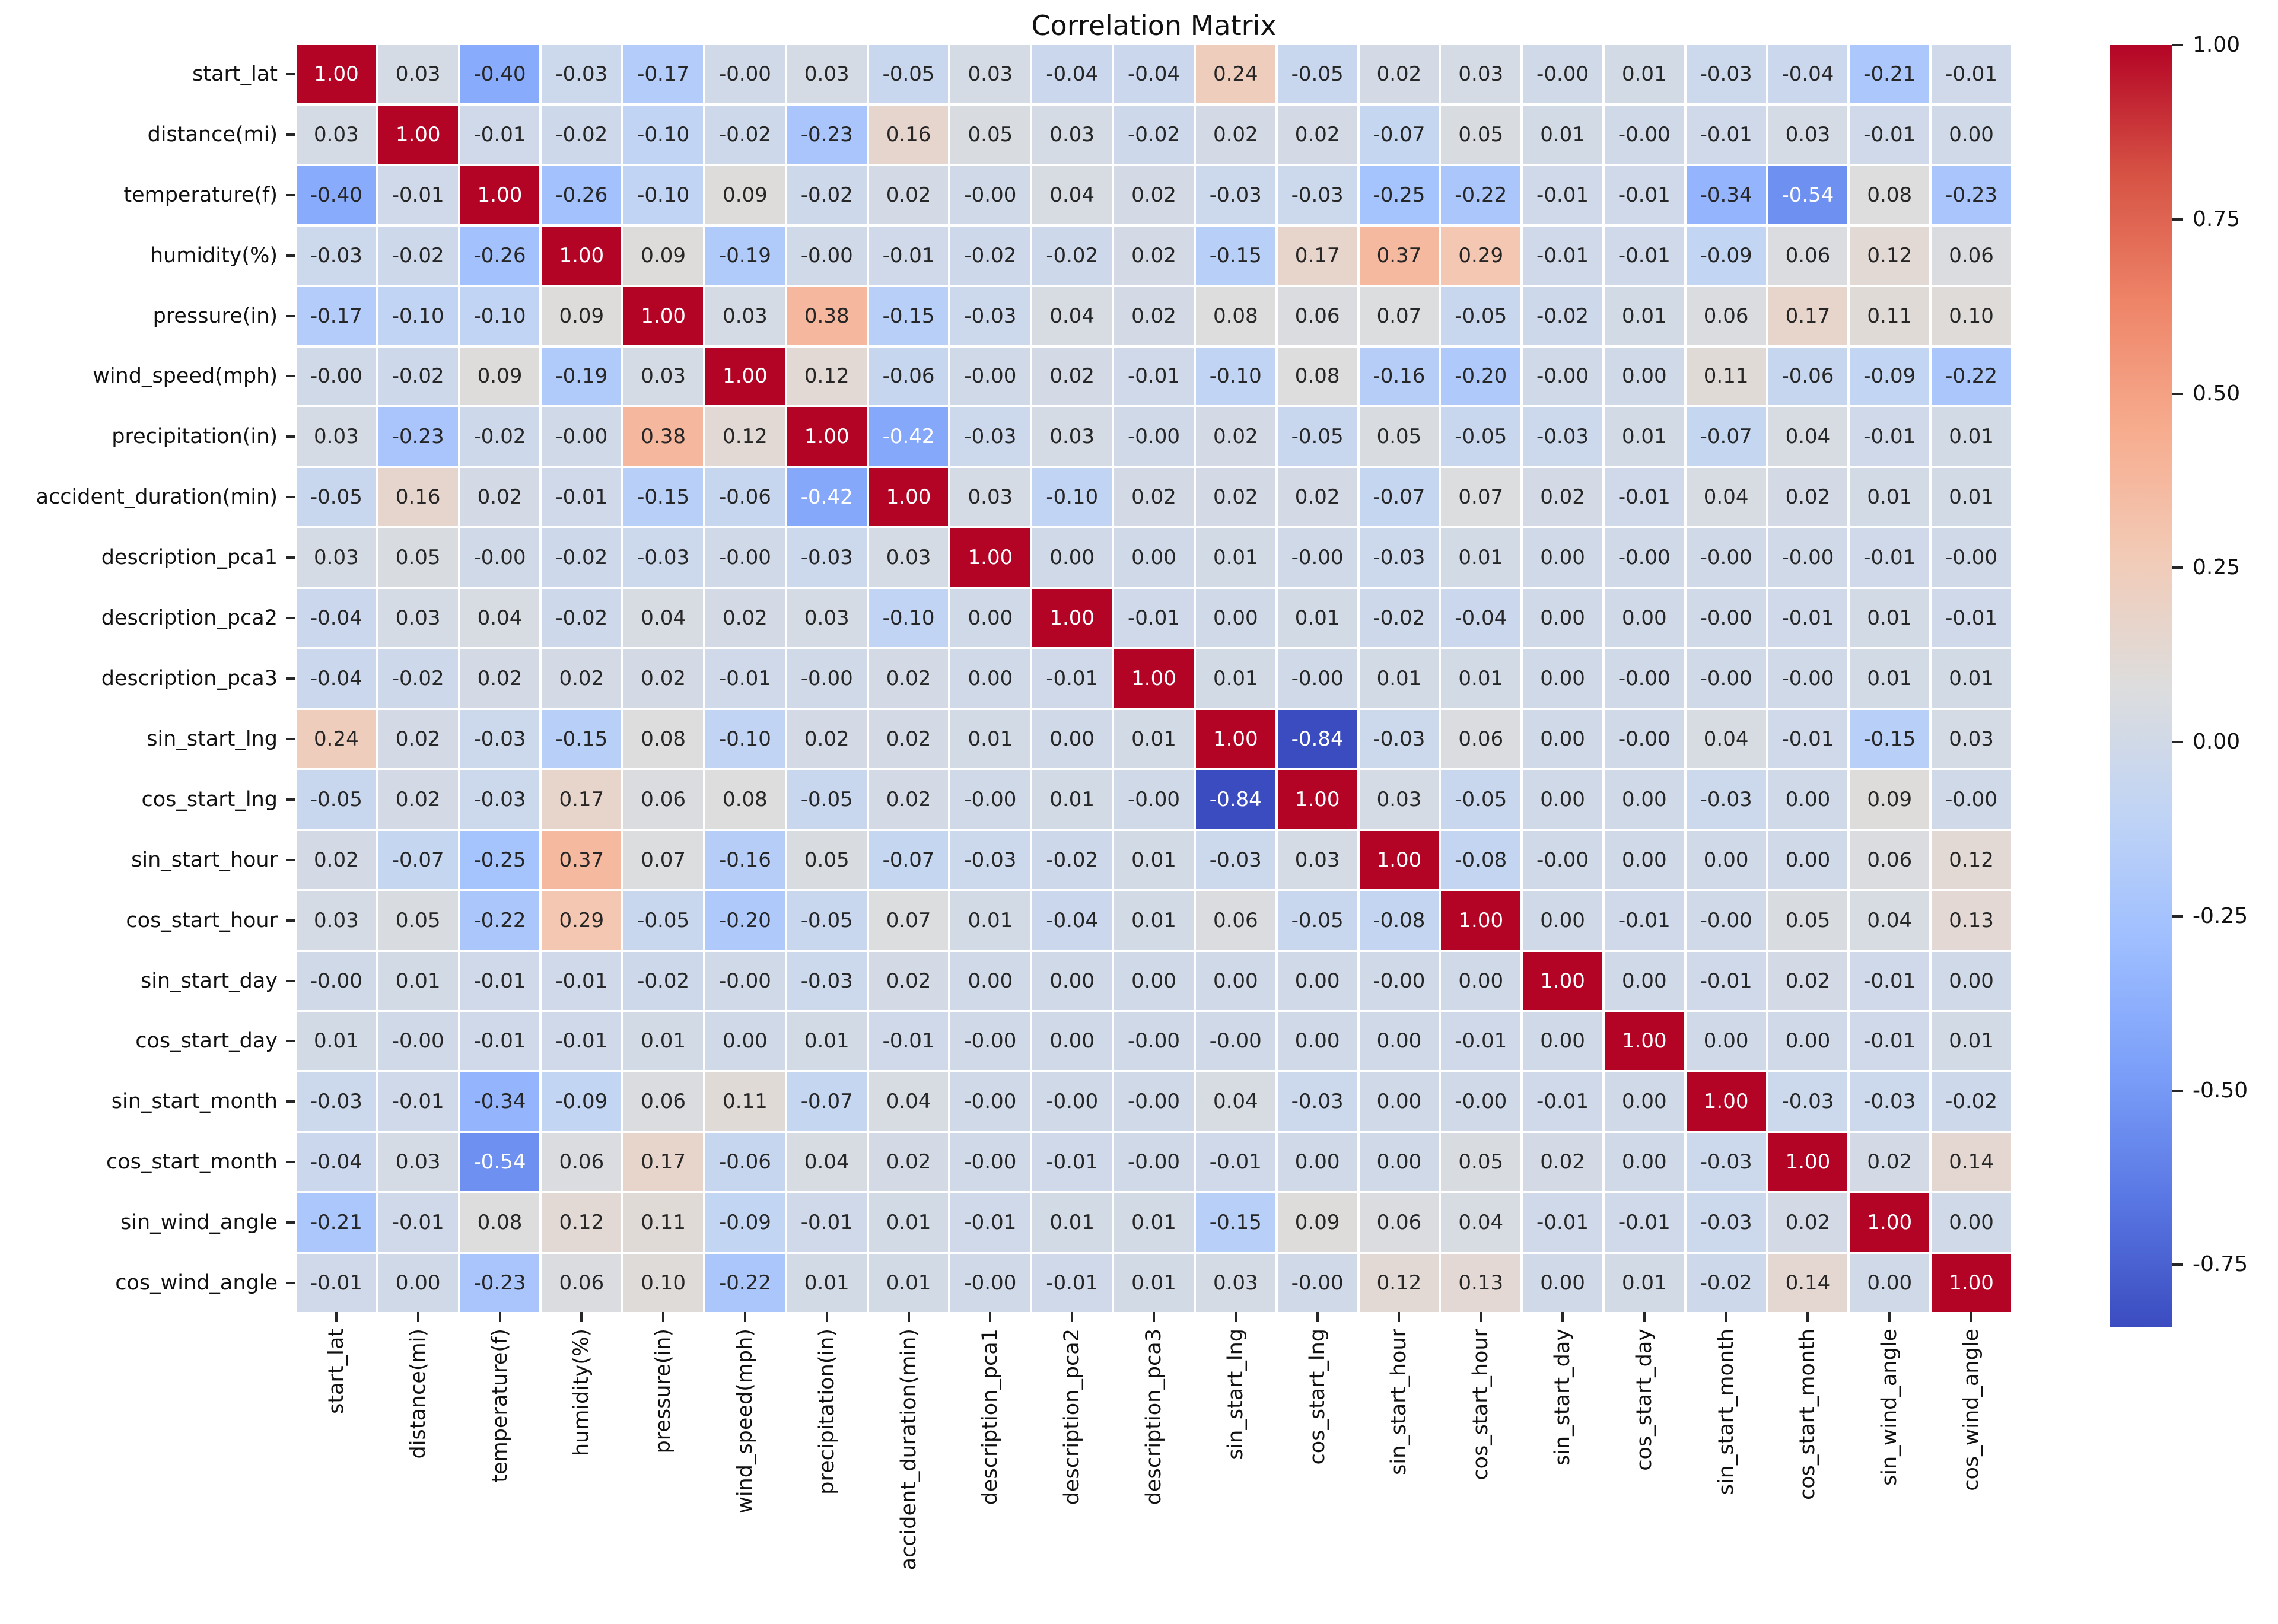 This screenshot has width=2278, height=1624. What do you see at coordinates (745, 1101) in the screenshot?
I see `heatmap-cell: 0.11` at bounding box center [745, 1101].